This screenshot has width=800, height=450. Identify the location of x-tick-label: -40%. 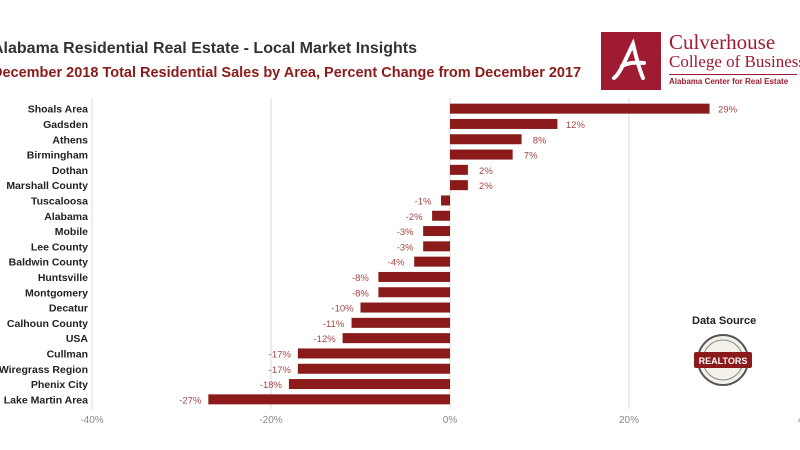
(91, 420).